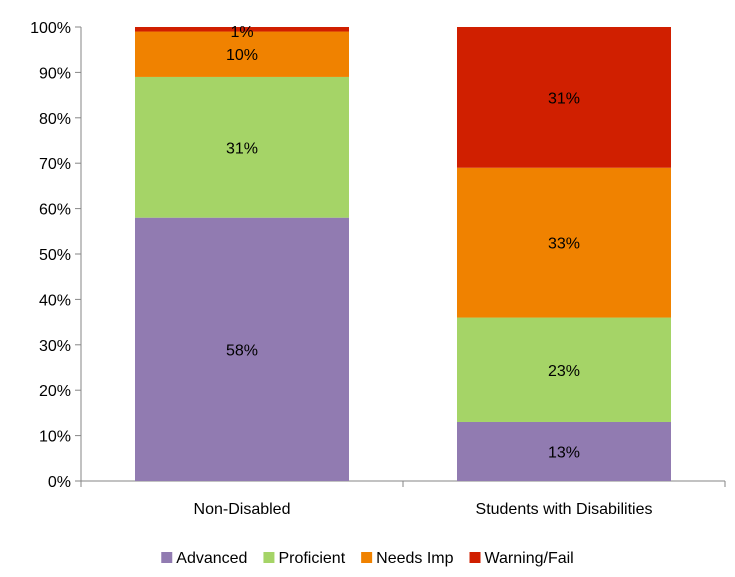 The image size is (735, 577). I want to click on y-tick-label: 70%, so click(55, 164).